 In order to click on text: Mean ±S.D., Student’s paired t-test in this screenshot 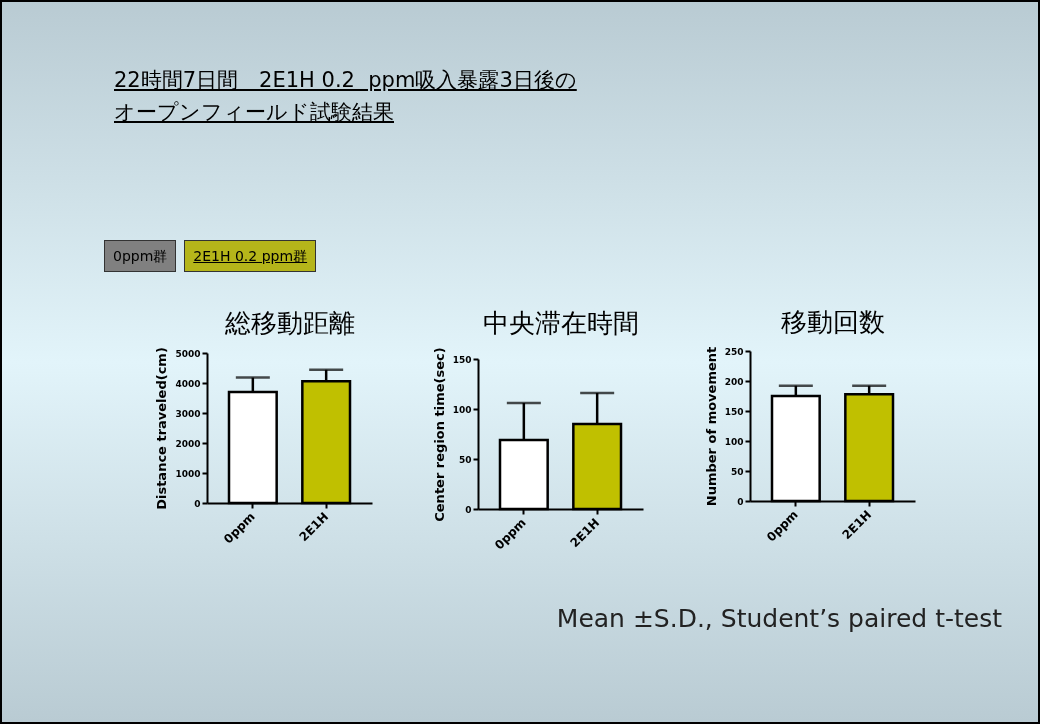, I will do `click(779, 618)`.